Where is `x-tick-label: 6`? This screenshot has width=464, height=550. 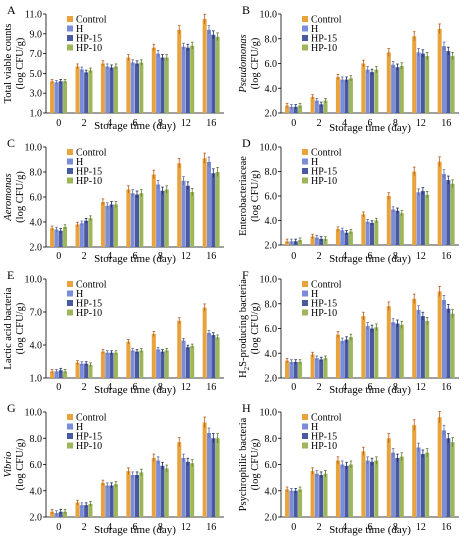
x-tick-label: 6 is located at coordinates (135, 527).